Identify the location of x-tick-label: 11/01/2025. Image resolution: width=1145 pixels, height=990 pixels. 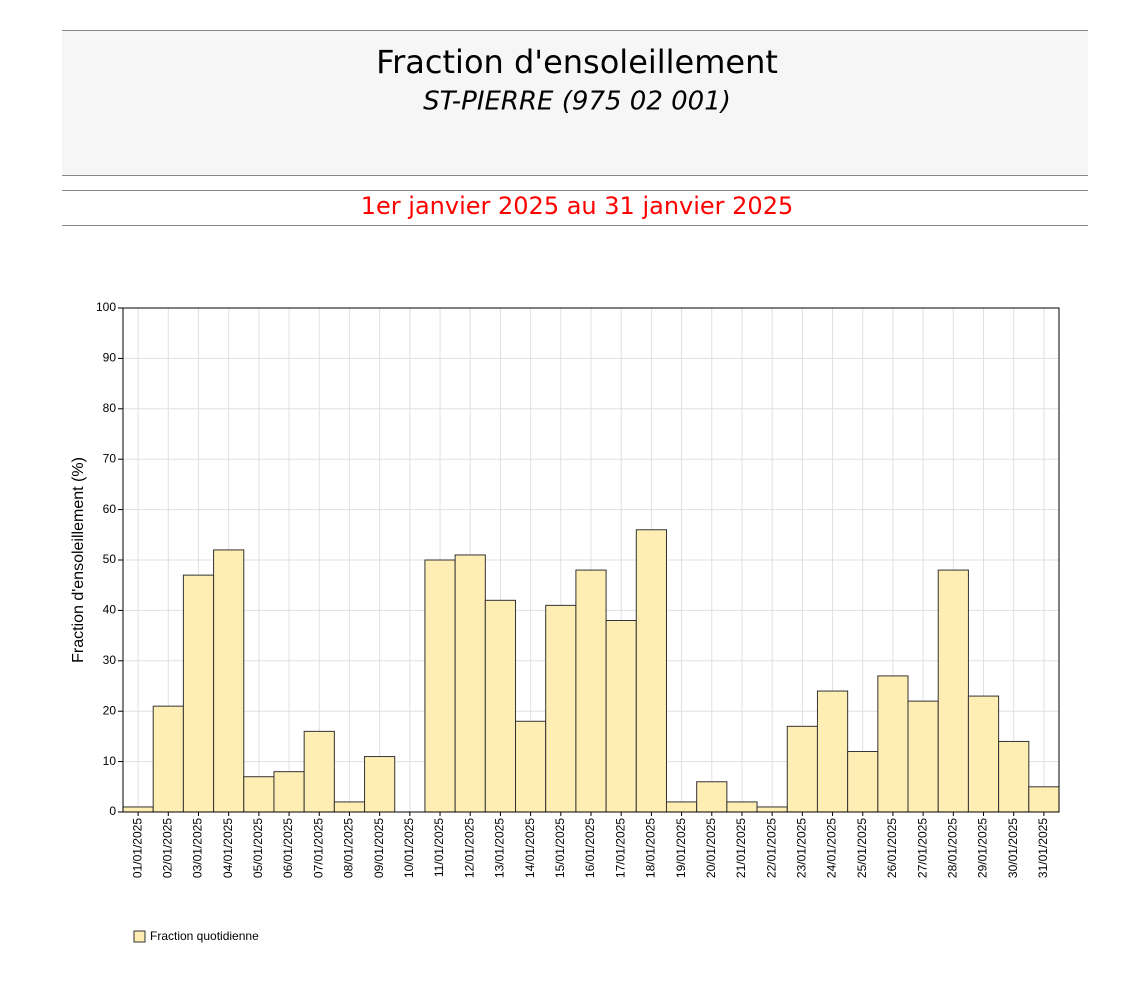
(439, 847).